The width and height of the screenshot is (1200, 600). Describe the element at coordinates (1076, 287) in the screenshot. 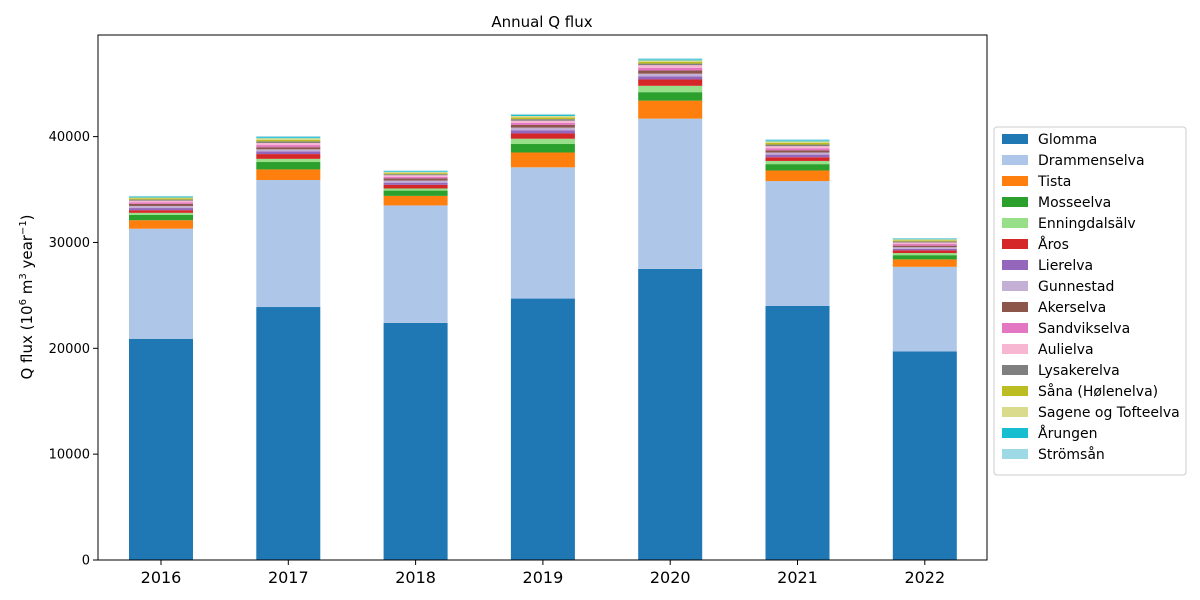

I see `legend-label: Gunnestad` at that location.